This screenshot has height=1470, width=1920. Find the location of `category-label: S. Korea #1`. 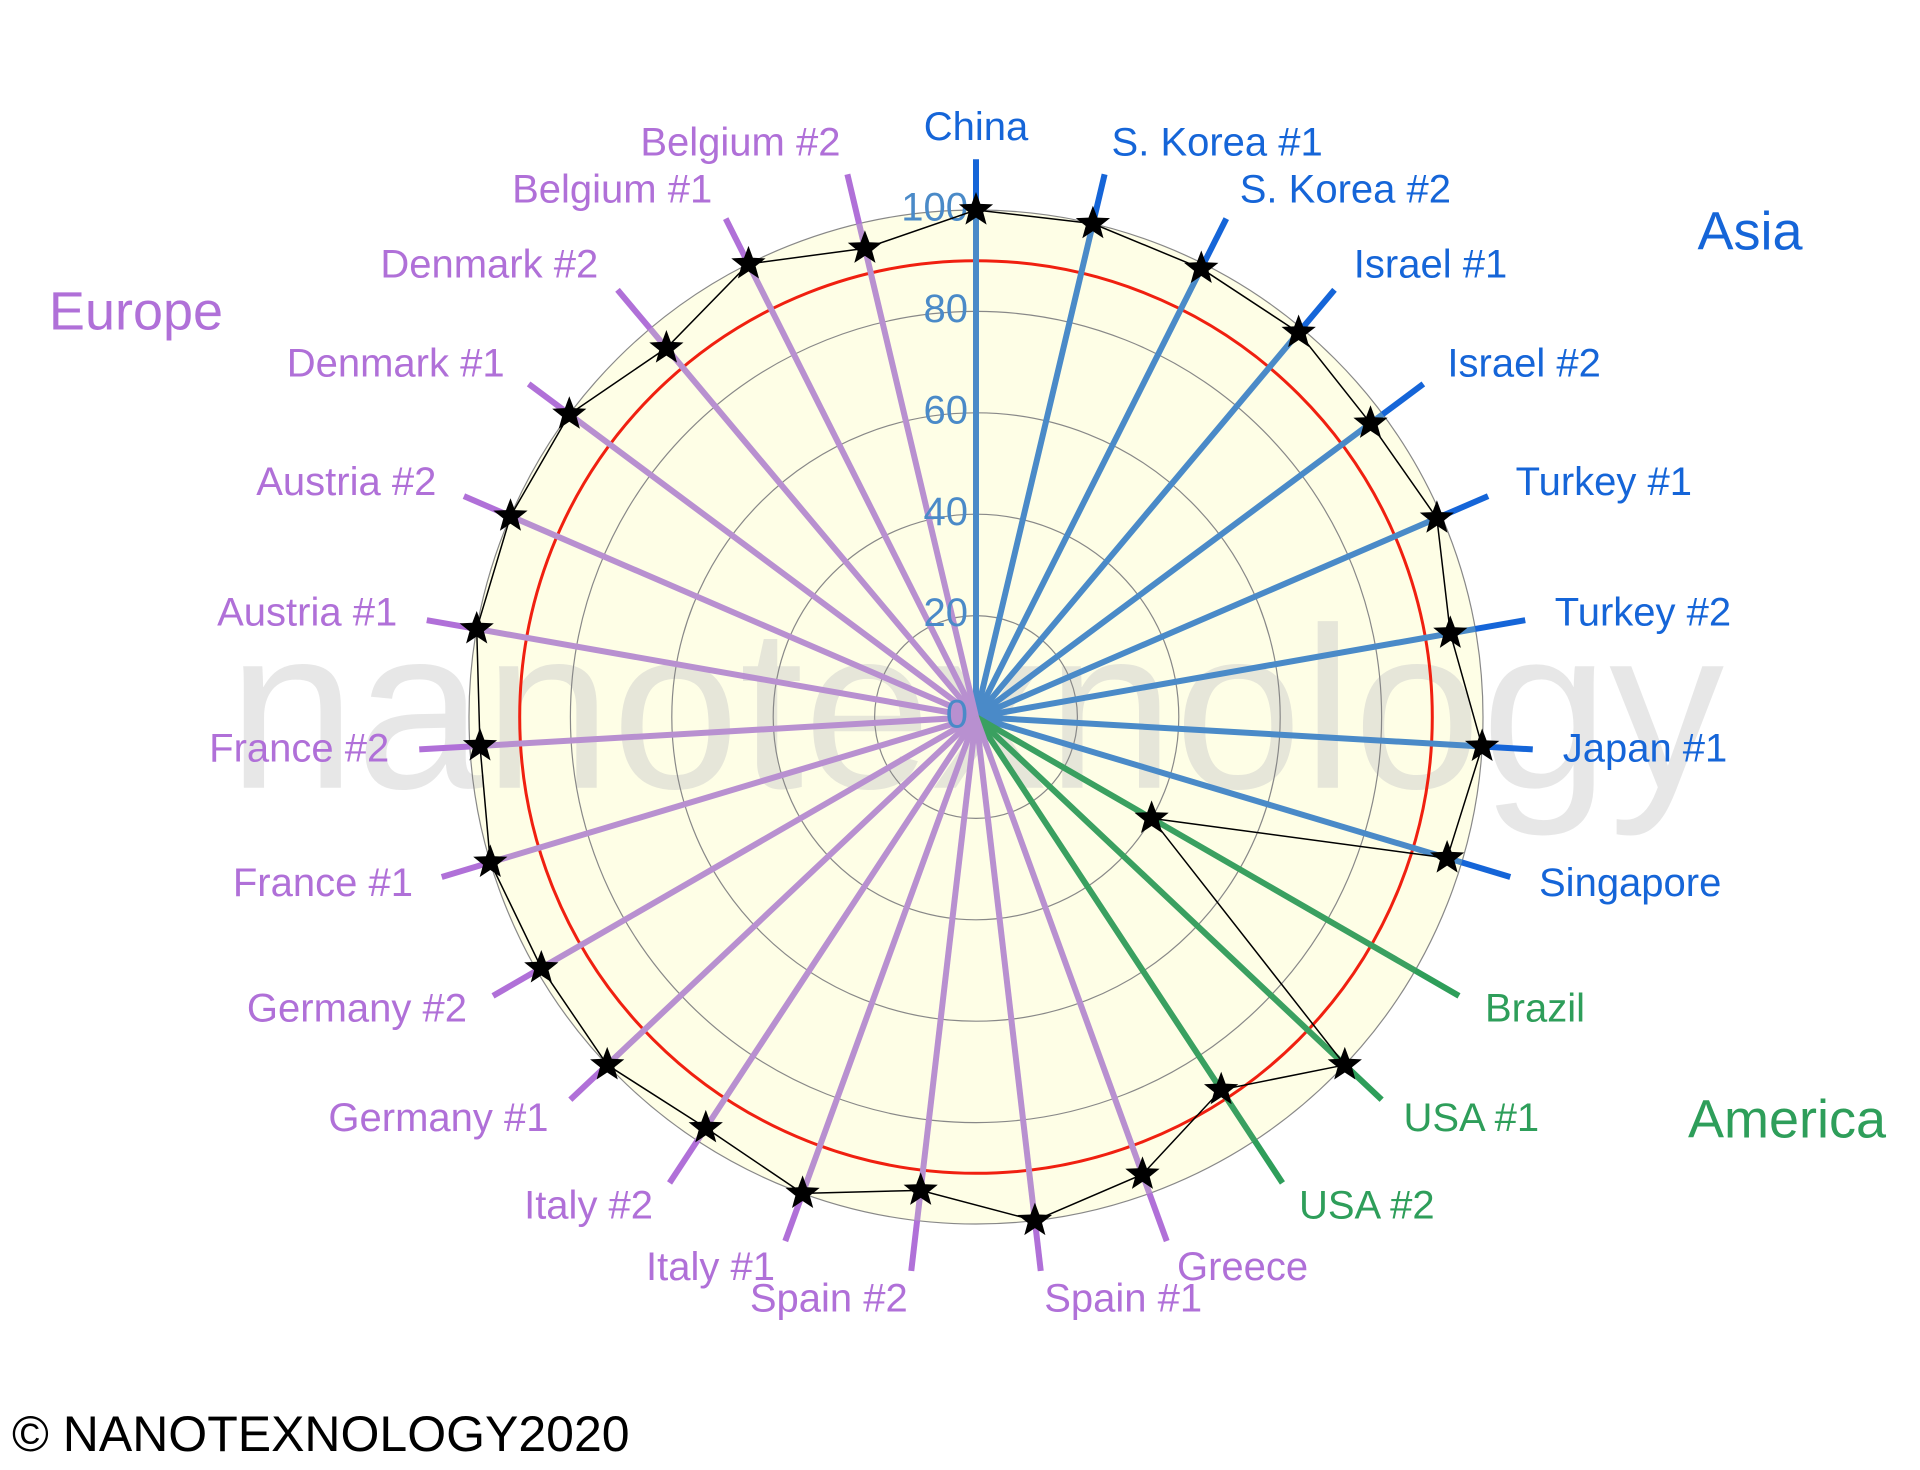

category-label: S. Korea #1 is located at coordinates (1217, 143).